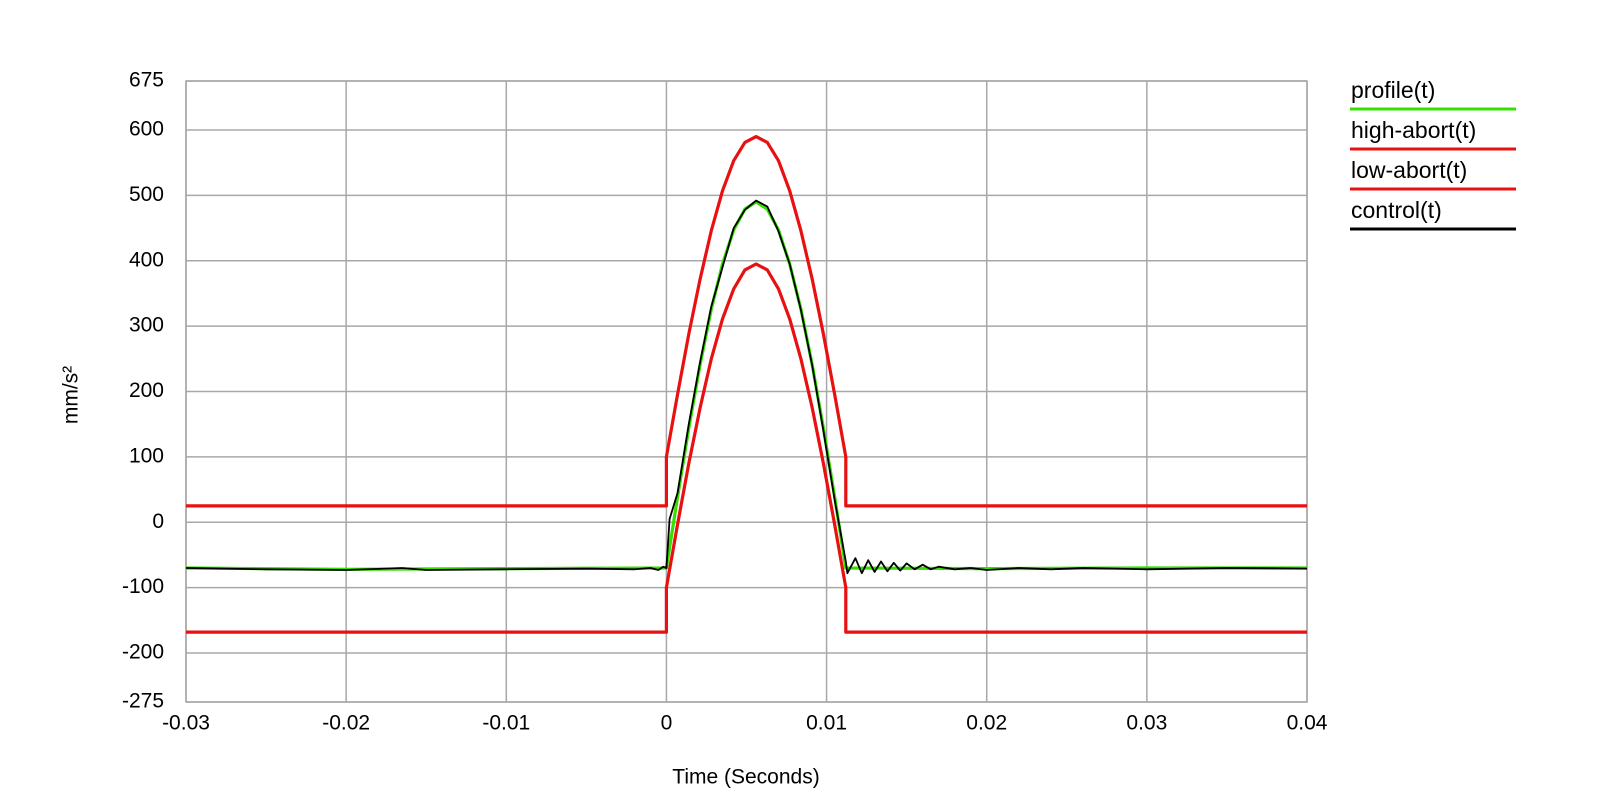  I want to click on y-tick-label: 100, so click(146, 455).